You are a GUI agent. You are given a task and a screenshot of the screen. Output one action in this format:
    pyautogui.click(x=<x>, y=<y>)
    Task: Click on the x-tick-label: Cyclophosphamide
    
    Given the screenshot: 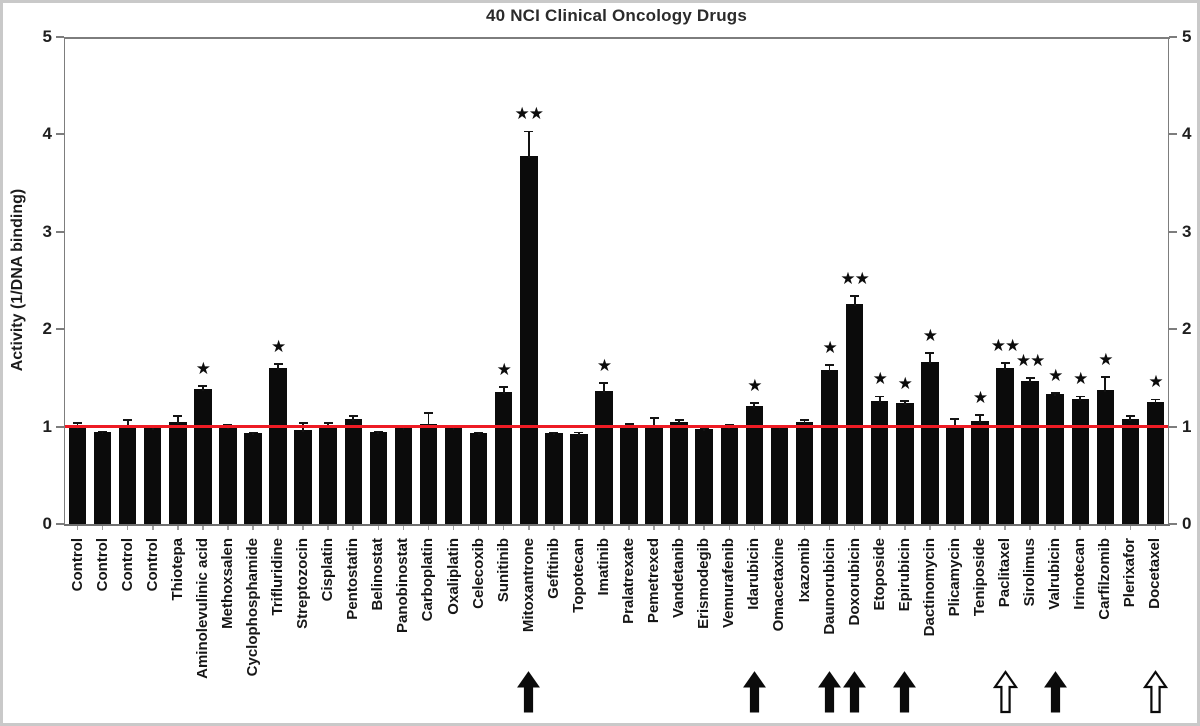 What is the action you would take?
    pyautogui.click(x=252, y=607)
    